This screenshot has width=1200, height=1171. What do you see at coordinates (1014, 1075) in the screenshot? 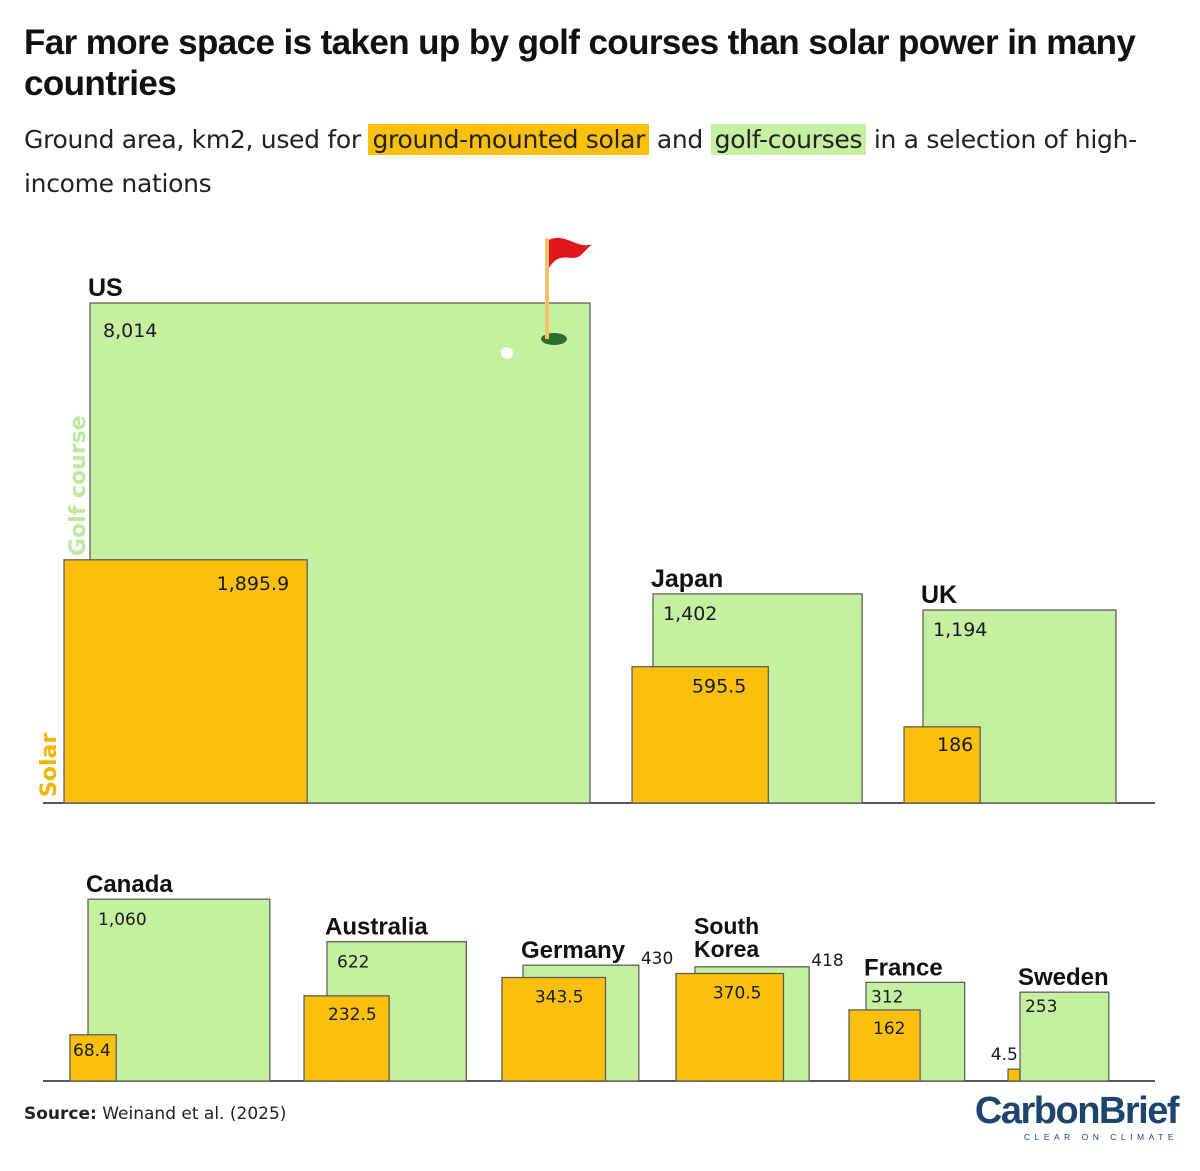
I see `solar-square-sweden` at bounding box center [1014, 1075].